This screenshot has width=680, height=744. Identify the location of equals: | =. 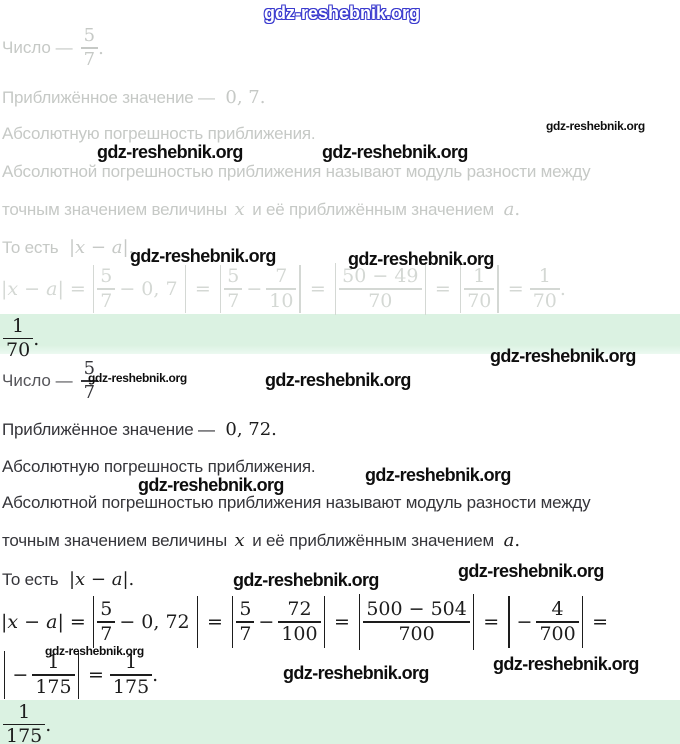
(71, 289).